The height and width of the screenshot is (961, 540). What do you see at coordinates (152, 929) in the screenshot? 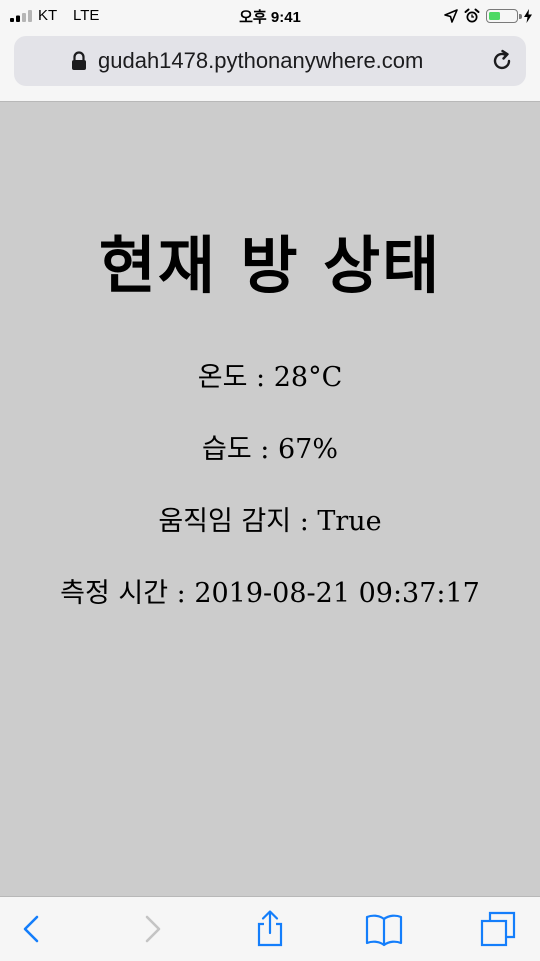
I see `forward-icon` at bounding box center [152, 929].